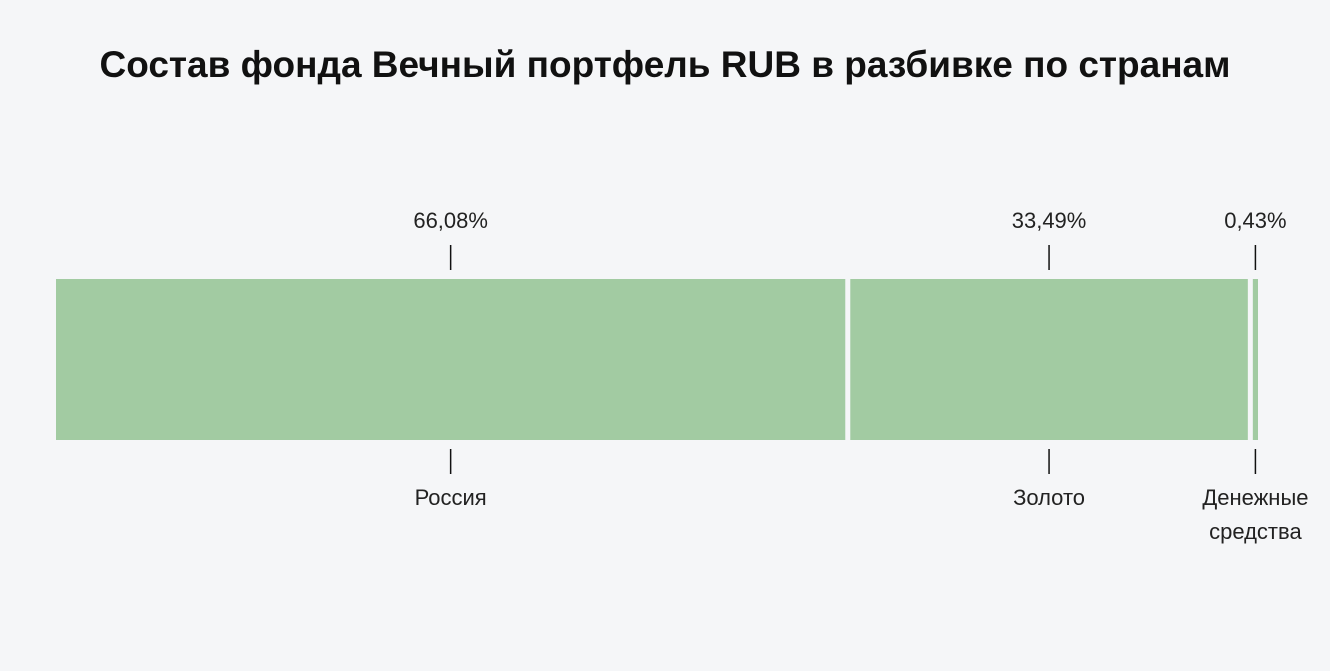 The height and width of the screenshot is (671, 1330). What do you see at coordinates (450, 497) in the screenshot?
I see `category-label: Россия` at bounding box center [450, 497].